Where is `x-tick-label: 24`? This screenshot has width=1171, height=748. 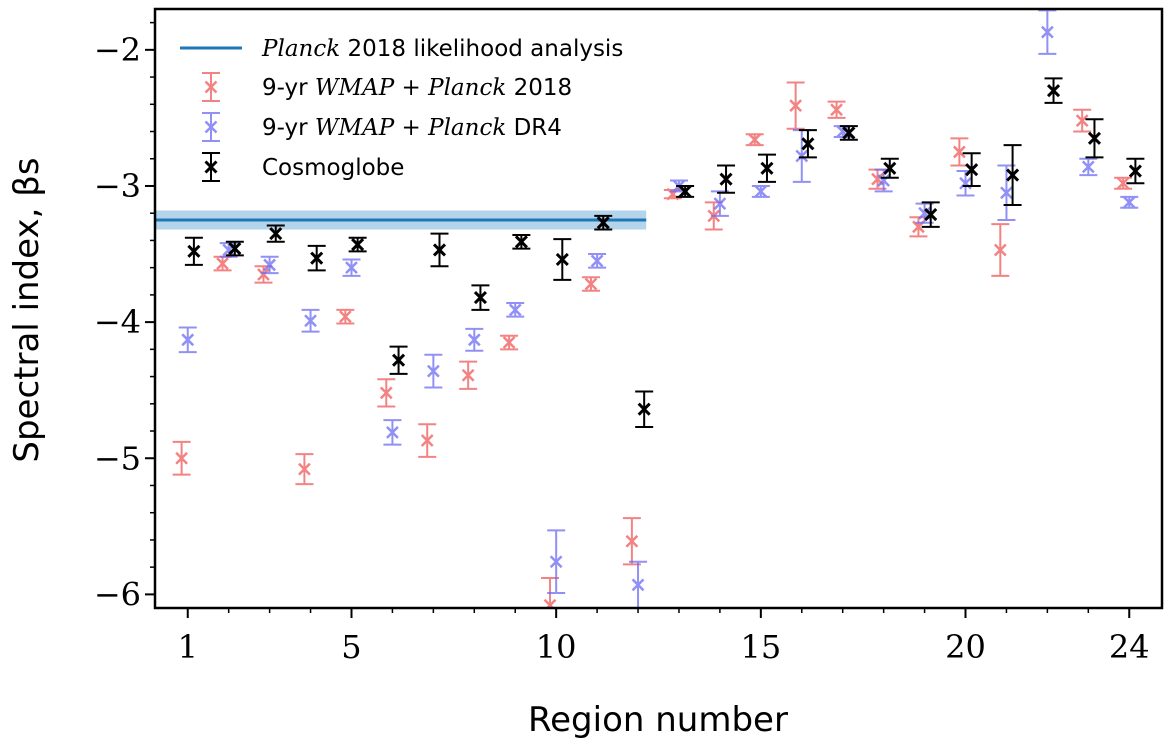
x-tick-label: 24 is located at coordinates (1129, 647).